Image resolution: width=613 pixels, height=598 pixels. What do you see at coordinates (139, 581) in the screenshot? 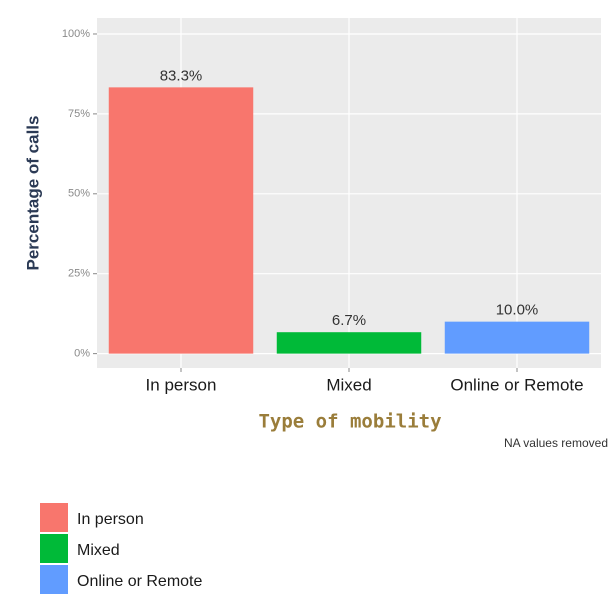
I see `legend-label: Online or Remote` at bounding box center [139, 581].